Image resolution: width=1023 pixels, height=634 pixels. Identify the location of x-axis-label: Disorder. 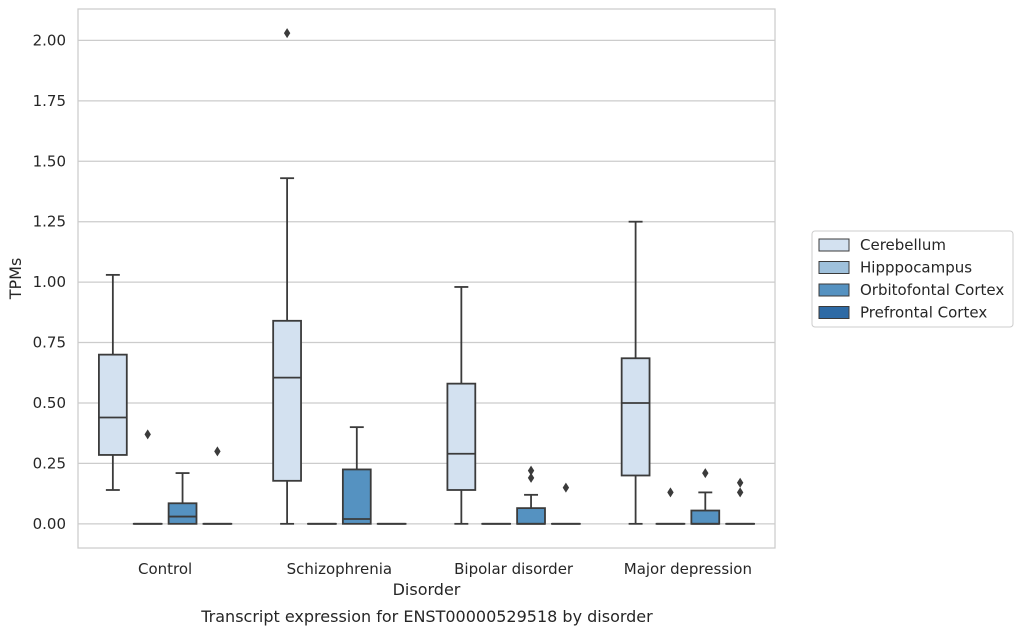
(427, 589).